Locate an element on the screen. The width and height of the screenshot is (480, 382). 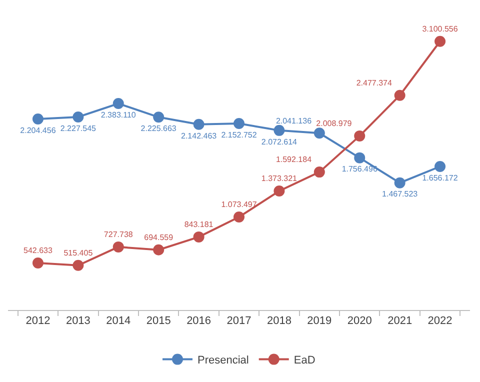
data-label: 2.072.614 is located at coordinates (279, 141).